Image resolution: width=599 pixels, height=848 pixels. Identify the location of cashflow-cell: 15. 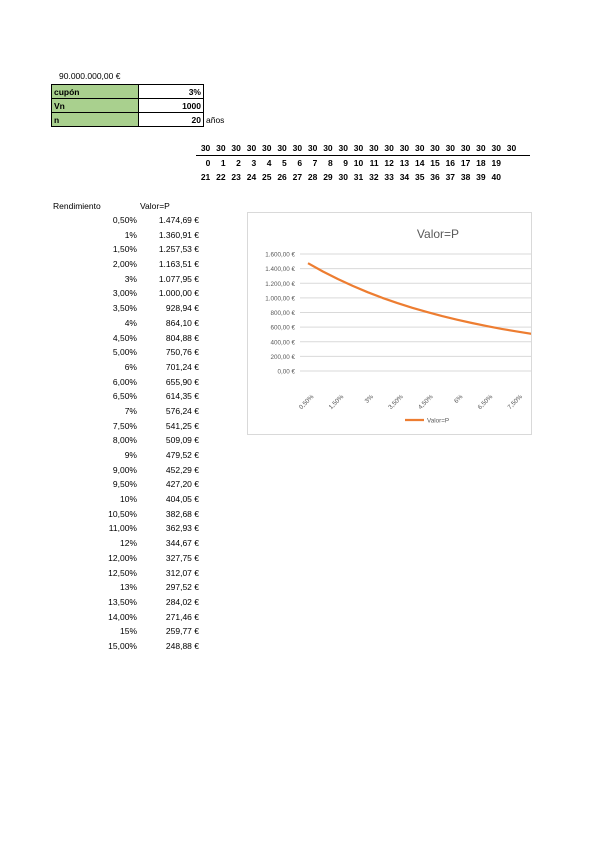
(435, 163).